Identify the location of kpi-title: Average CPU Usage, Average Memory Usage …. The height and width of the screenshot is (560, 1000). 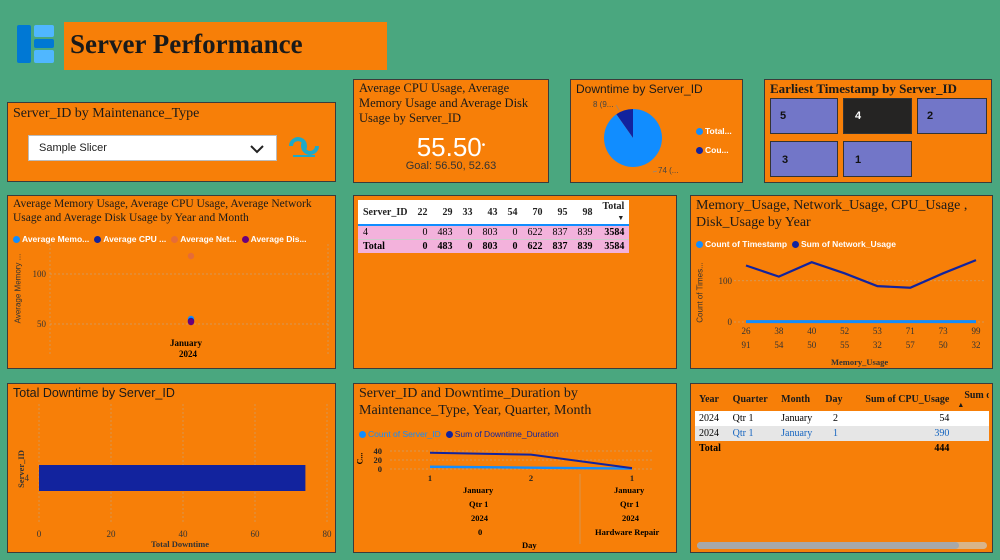
(444, 103).